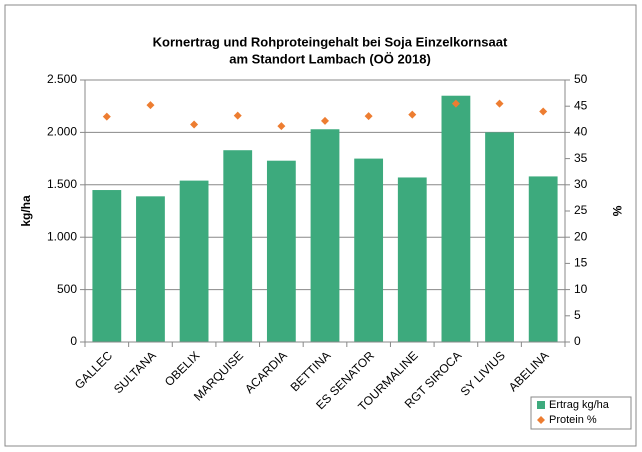  What do you see at coordinates (581, 210) in the screenshot?
I see `y2-tick-label: 25` at bounding box center [581, 210].